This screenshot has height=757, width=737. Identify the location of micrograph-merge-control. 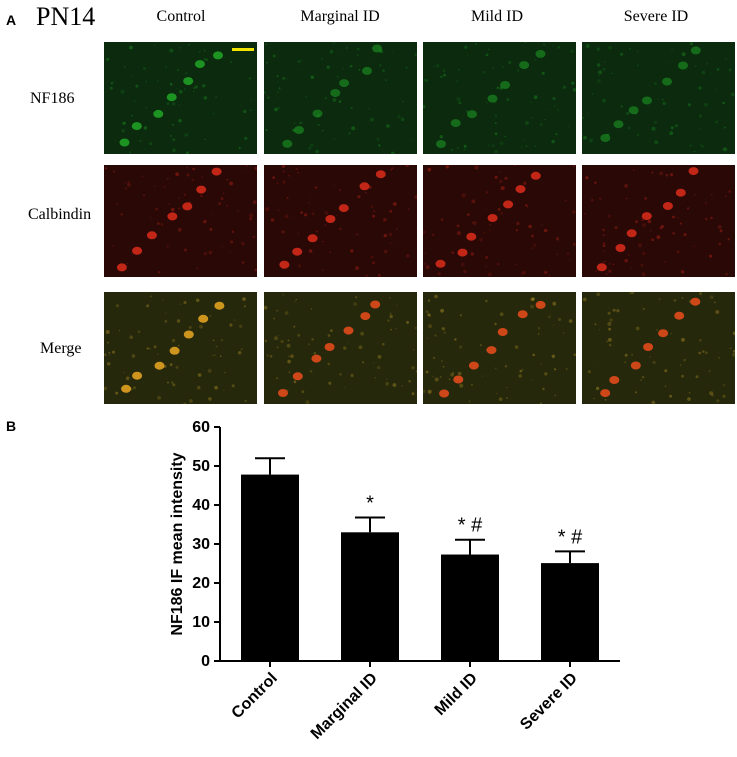
(180, 348).